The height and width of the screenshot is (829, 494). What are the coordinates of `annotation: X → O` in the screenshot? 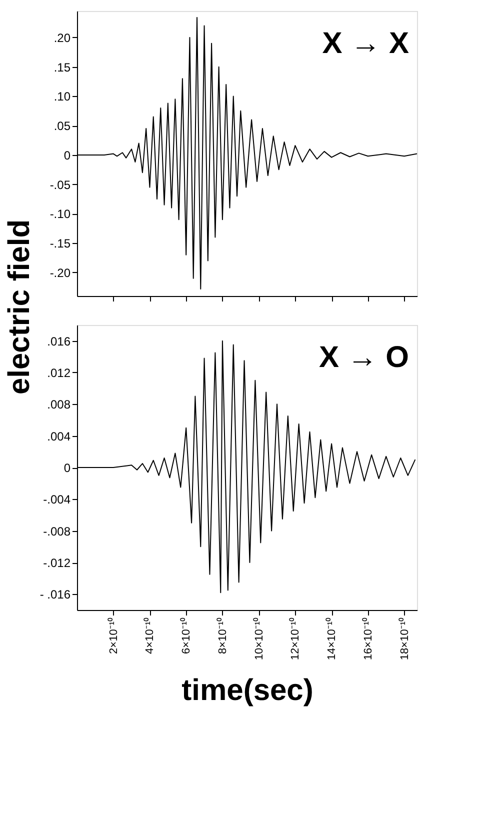 It's located at (363, 357).